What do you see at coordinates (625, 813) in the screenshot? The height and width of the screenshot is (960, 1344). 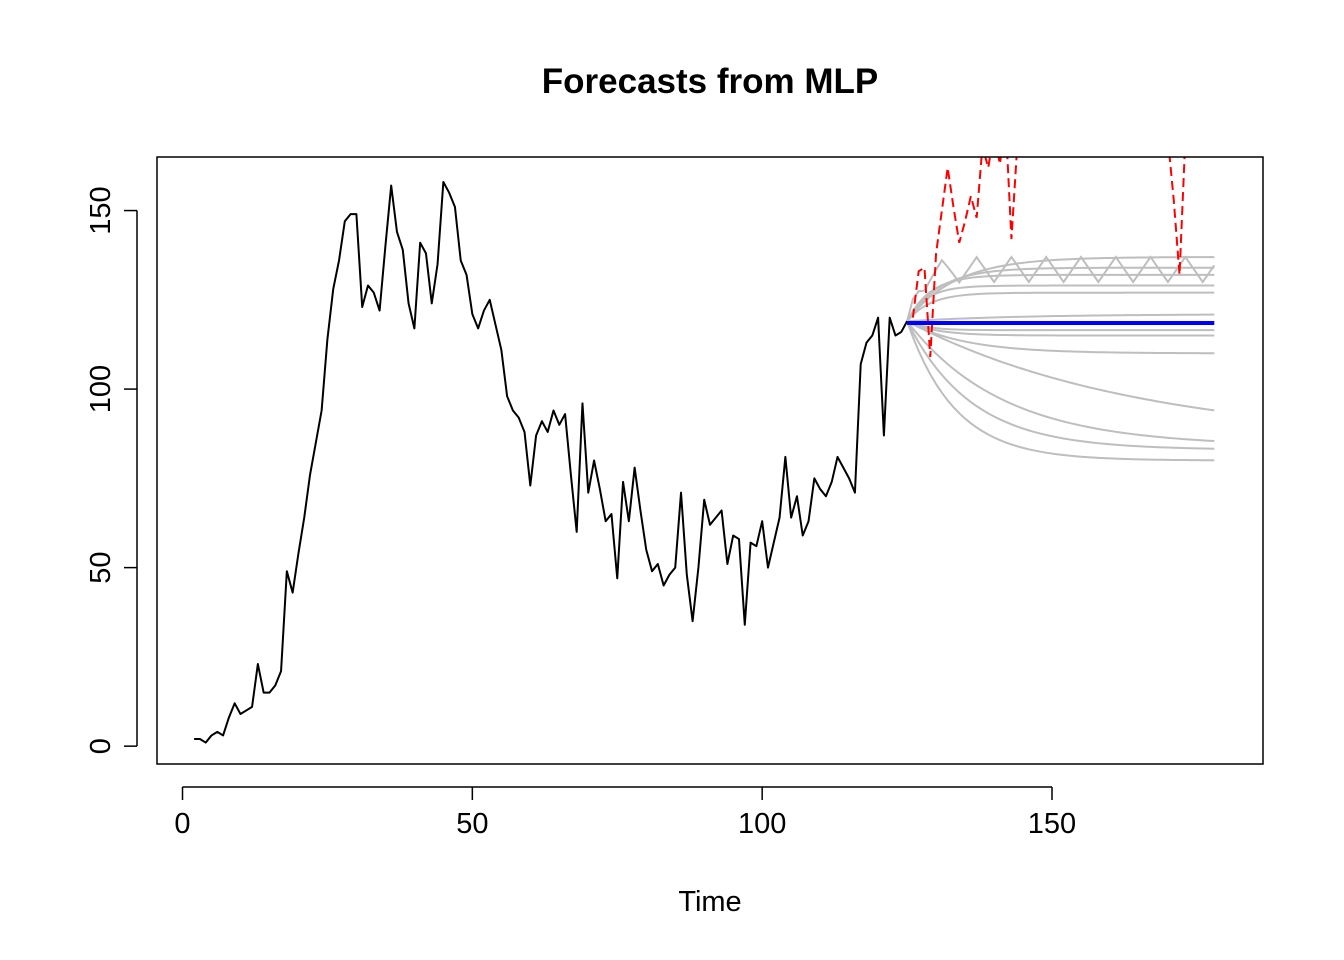 I see `x-axis: 0 50 100 150` at bounding box center [625, 813].